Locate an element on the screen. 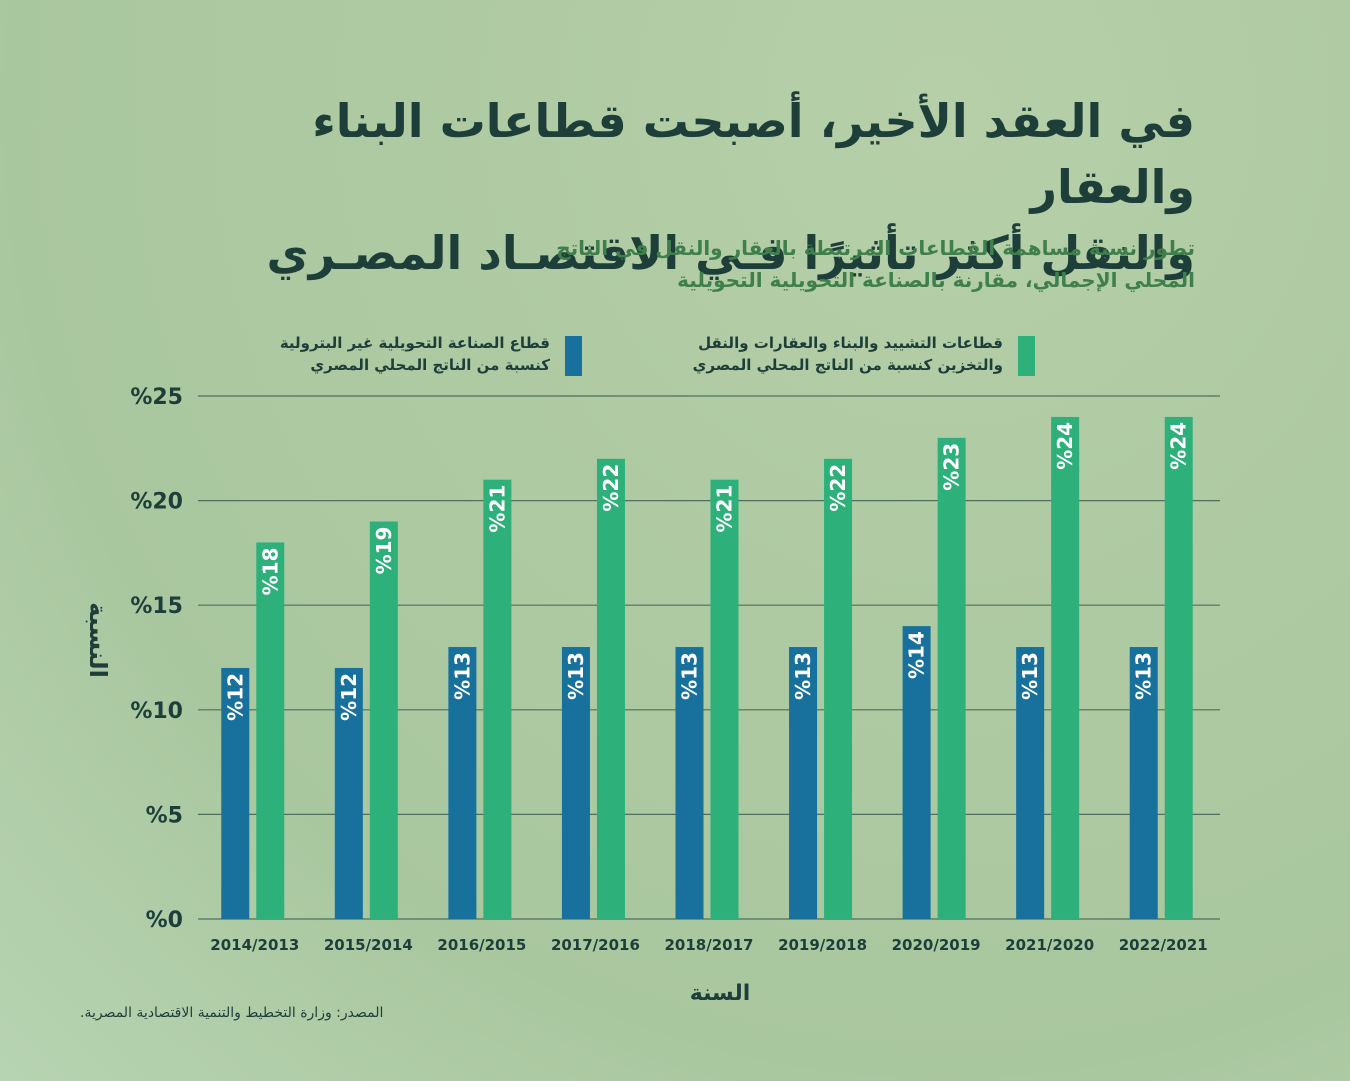 The height and width of the screenshot is (1081, 1350). x-tick-label: 2016/2015 is located at coordinates (481, 945).